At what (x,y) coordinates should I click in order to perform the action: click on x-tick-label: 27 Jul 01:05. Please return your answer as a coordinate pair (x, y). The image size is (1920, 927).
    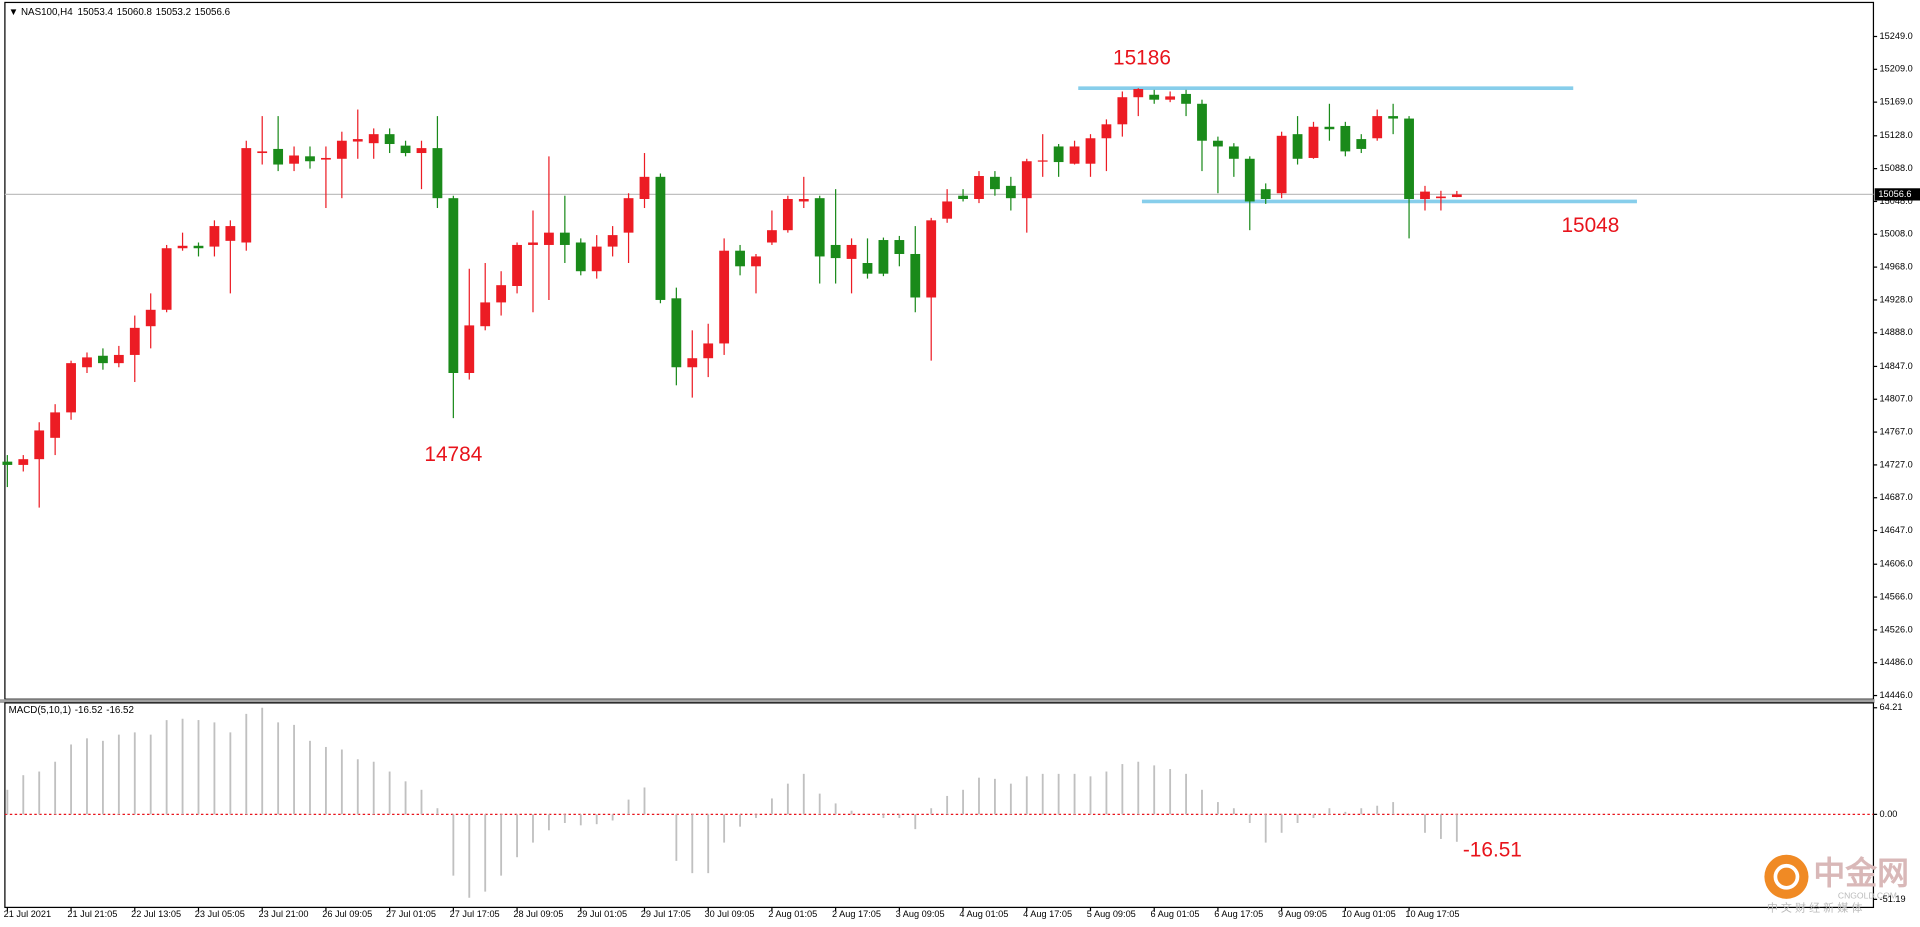
    Looking at the image, I should click on (411, 914).